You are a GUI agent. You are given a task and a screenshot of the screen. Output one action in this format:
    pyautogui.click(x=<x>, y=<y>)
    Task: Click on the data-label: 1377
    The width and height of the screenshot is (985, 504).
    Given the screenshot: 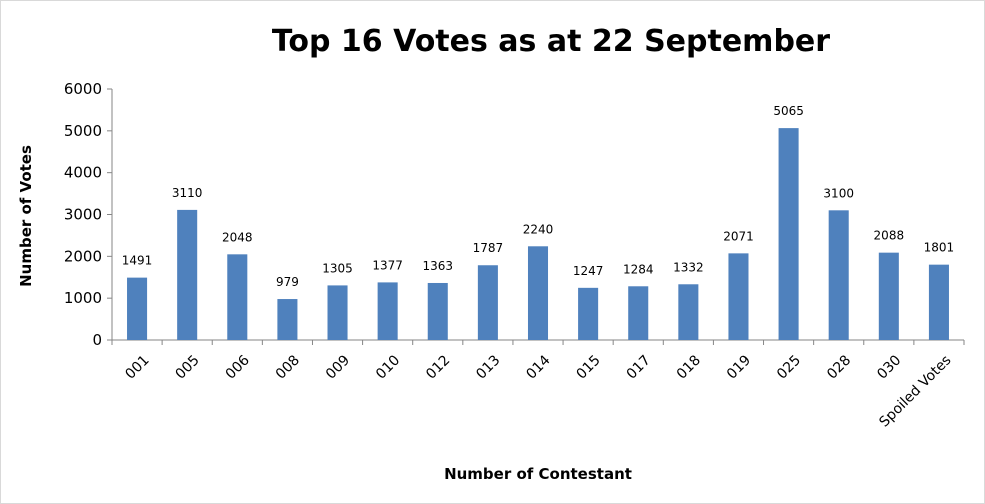 What is the action you would take?
    pyautogui.click(x=387, y=265)
    